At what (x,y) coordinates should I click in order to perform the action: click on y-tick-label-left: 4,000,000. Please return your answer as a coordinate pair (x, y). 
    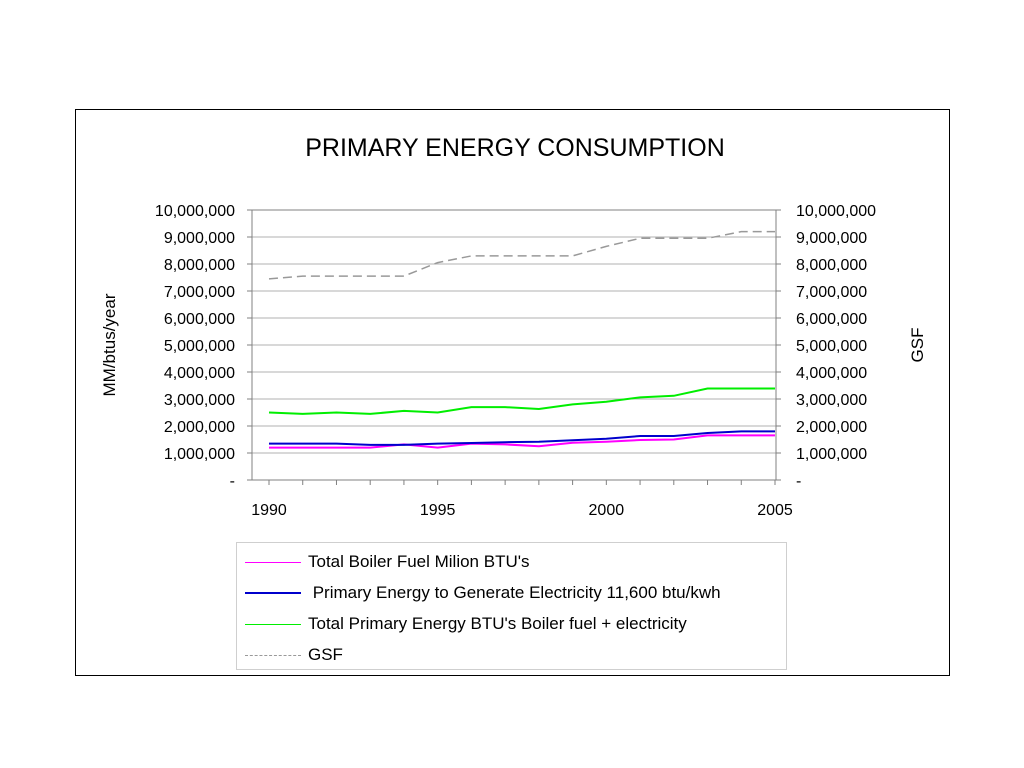
    Looking at the image, I should click on (199, 373).